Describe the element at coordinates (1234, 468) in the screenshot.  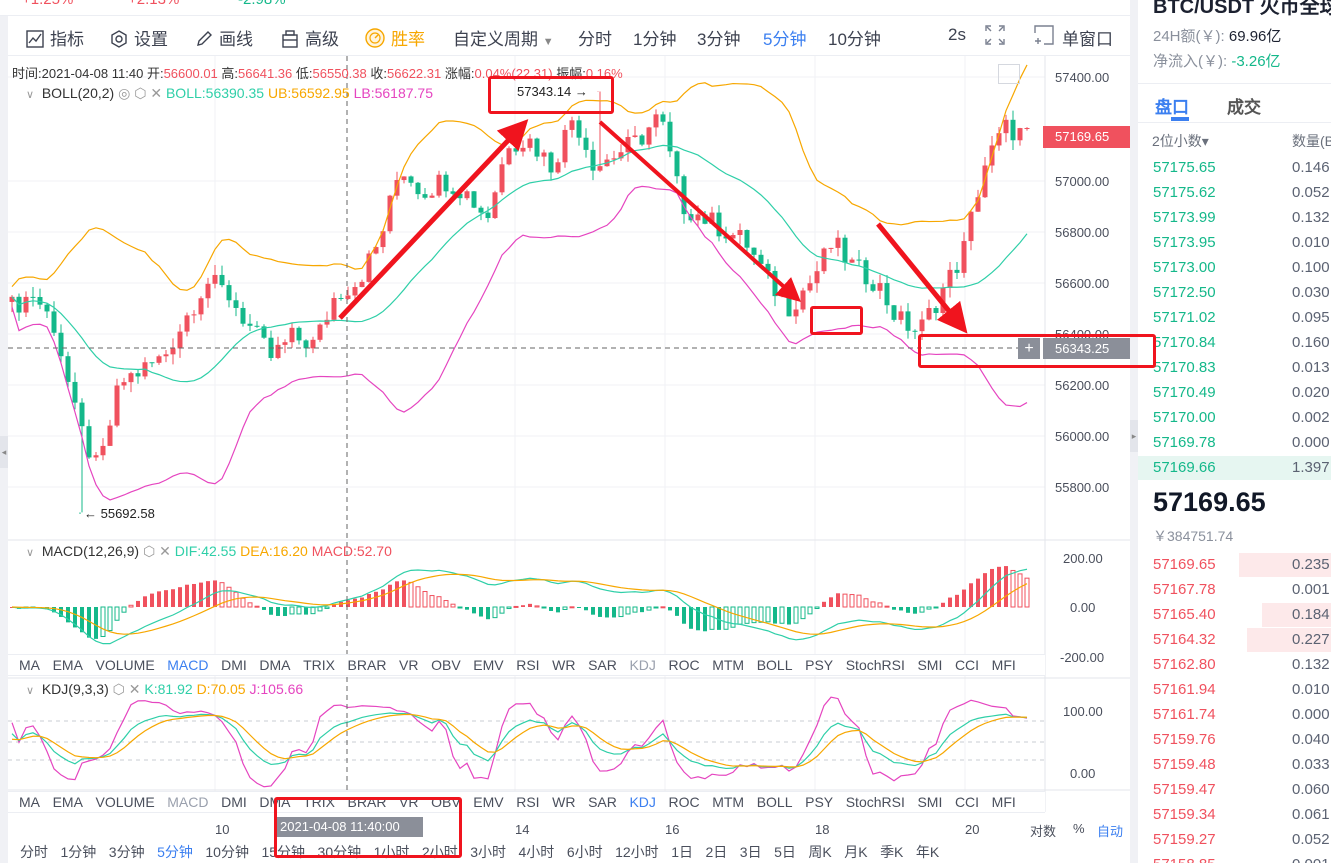
I see `ask-row: 57169.66 1.397` at that location.